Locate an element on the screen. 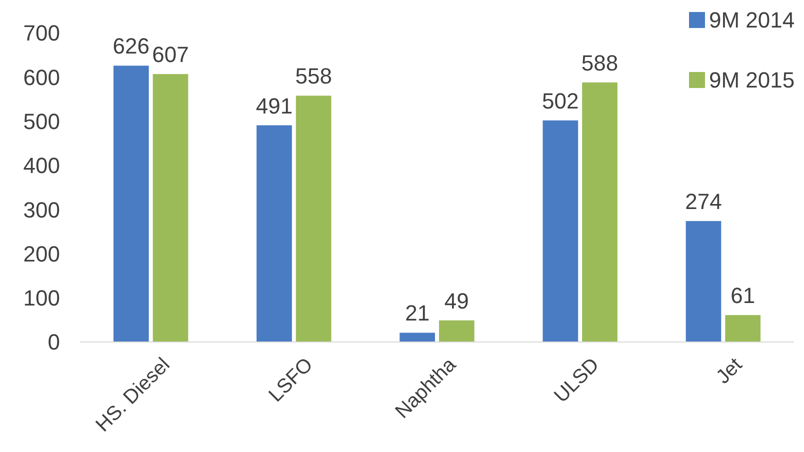 The image size is (804, 452). data-label: 558 is located at coordinates (313, 76).